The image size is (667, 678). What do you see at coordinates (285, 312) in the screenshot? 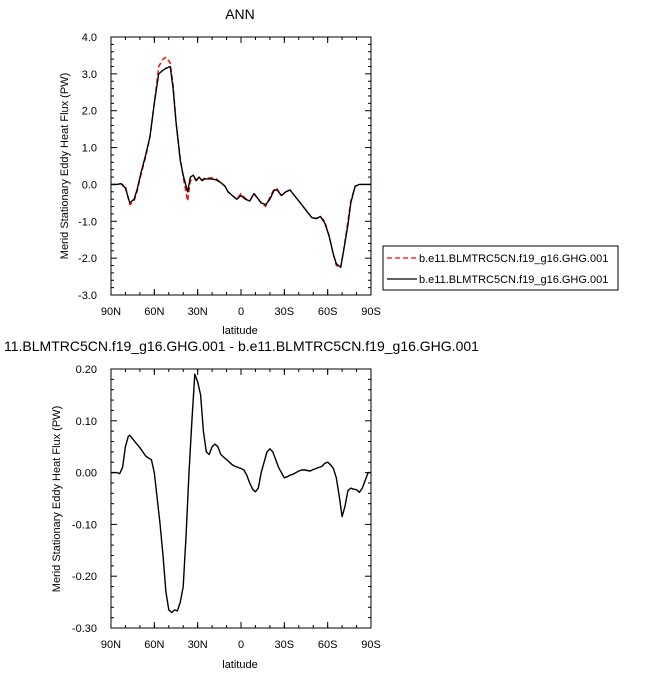
I see `top-x-tick-label: 30S` at bounding box center [285, 312].